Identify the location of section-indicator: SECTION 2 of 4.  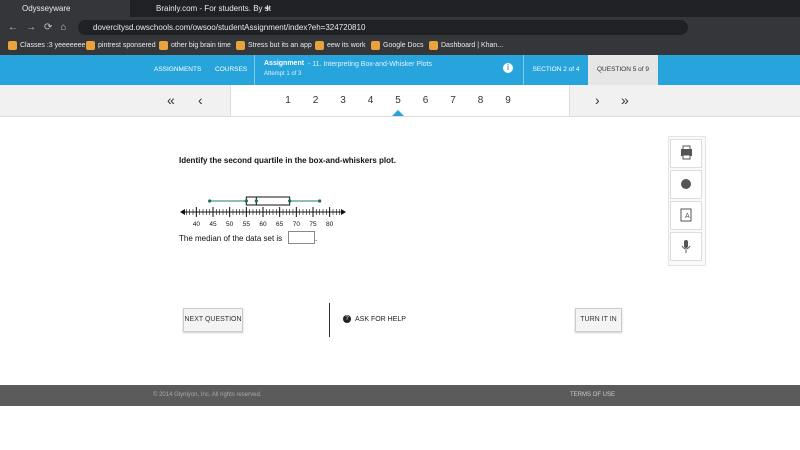
(556, 69).